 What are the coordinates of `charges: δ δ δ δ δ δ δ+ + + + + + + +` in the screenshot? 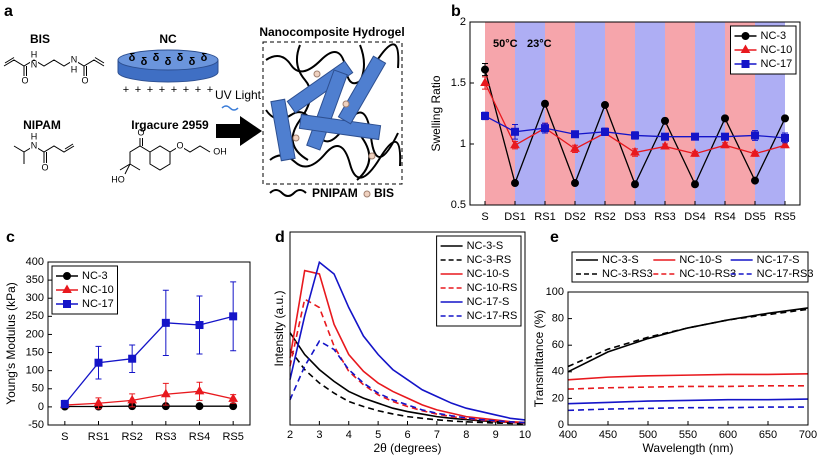 It's located at (168, 74).